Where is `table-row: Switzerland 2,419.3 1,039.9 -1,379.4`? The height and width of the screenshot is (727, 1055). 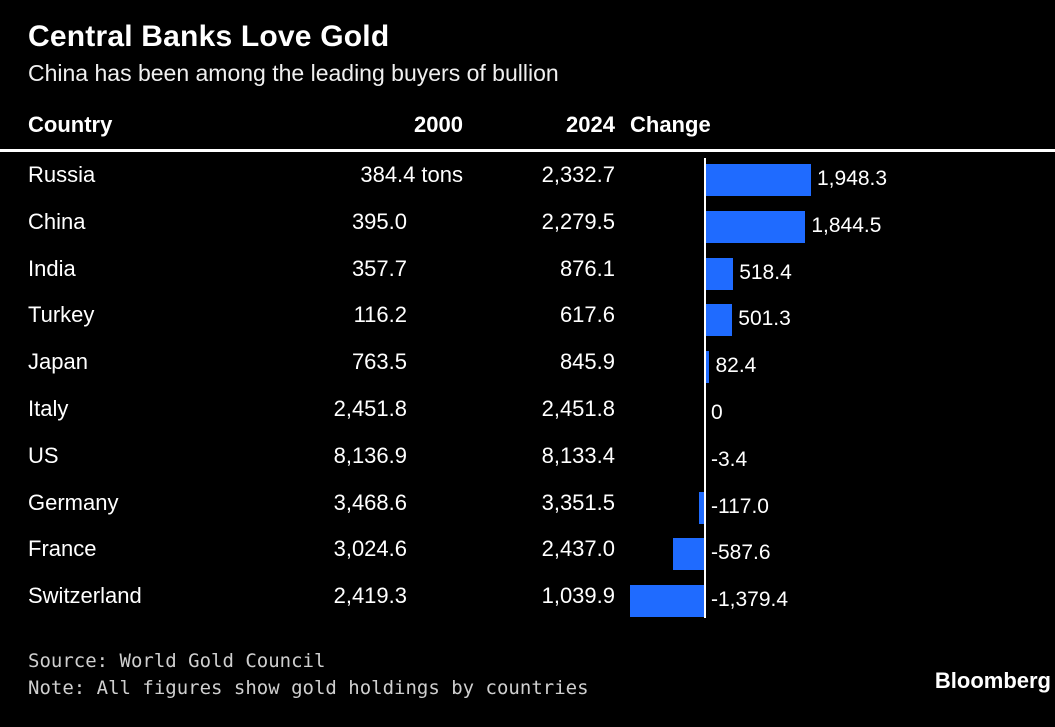
table-row: Switzerland 2,419.3 1,039.9 -1,379.4 is located at coordinates (527, 604).